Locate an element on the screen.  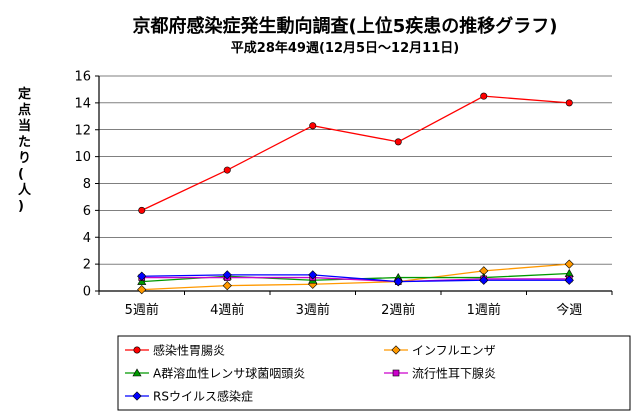
y-tick-label: 12 is located at coordinates (82, 130).